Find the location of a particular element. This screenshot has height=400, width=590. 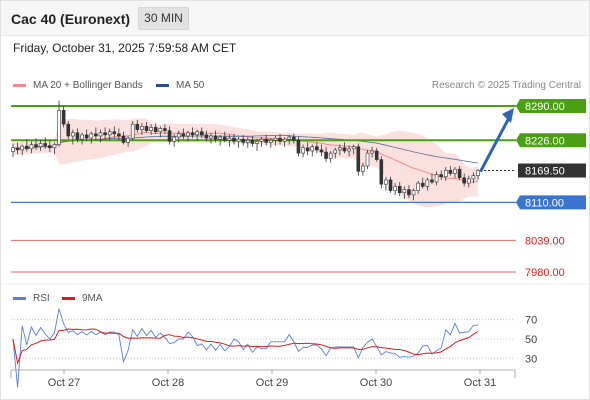

level-label-0: 8290.00 is located at coordinates (551, 106).